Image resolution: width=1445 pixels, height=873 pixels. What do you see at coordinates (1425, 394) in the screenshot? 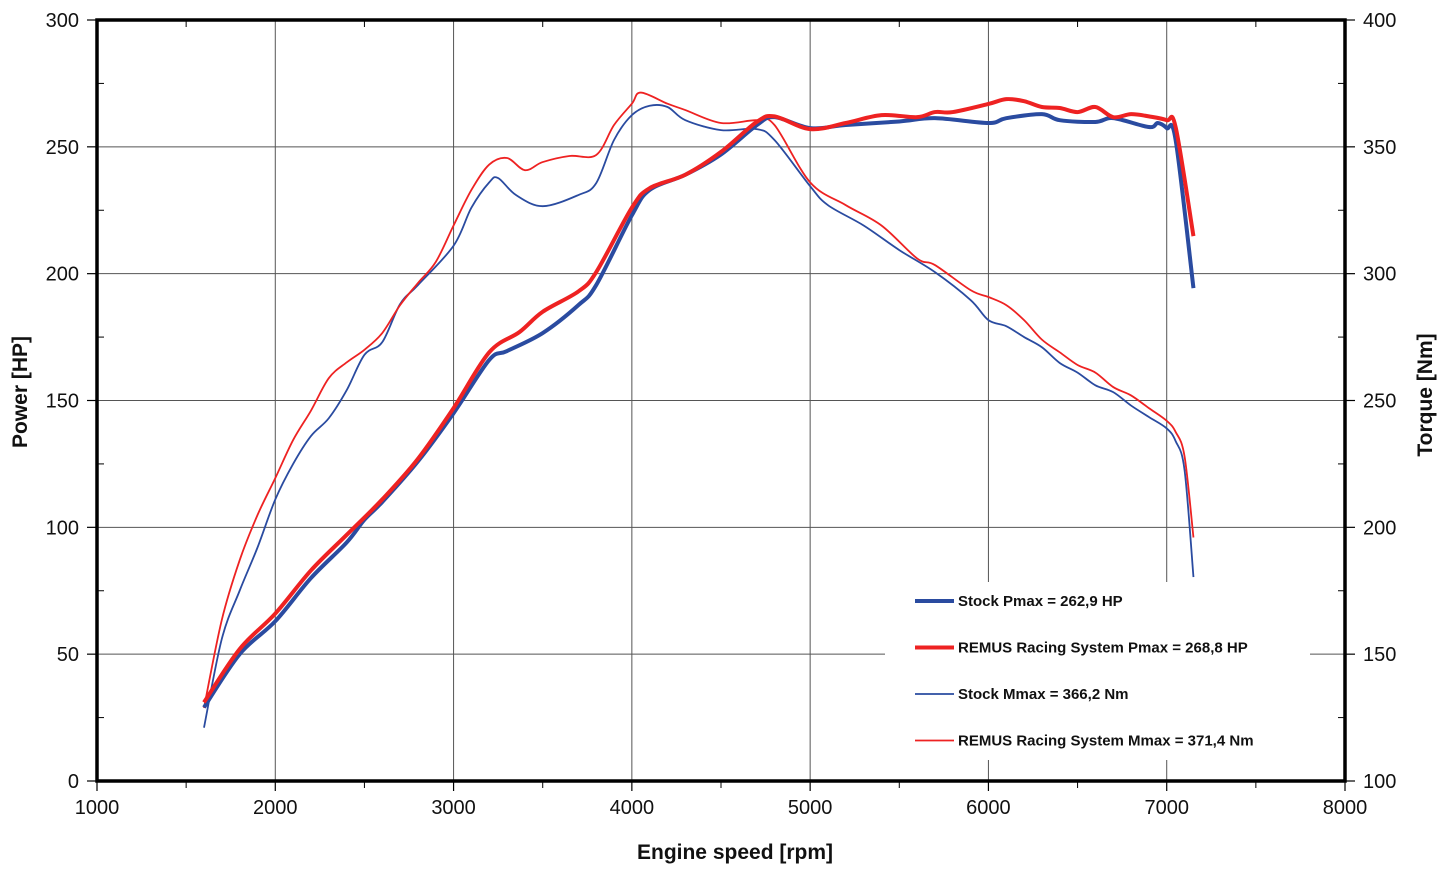
I see `y2-axis-label: Torque [Nm]` at bounding box center [1425, 394].